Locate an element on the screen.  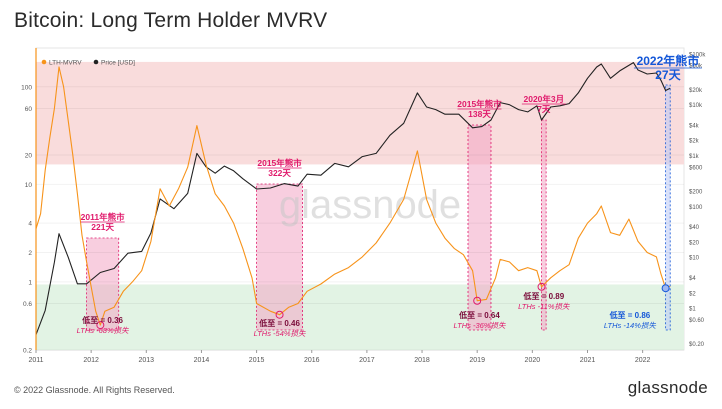
y-right-tick-label: $2 is located at coordinates (692, 294).